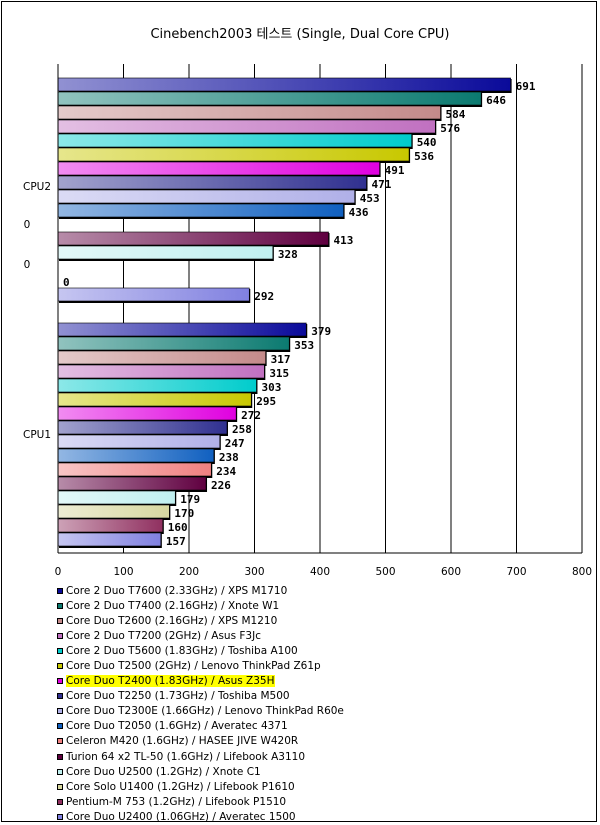 The image size is (600, 825). I want to click on bar-value-label: 170, so click(184, 513).